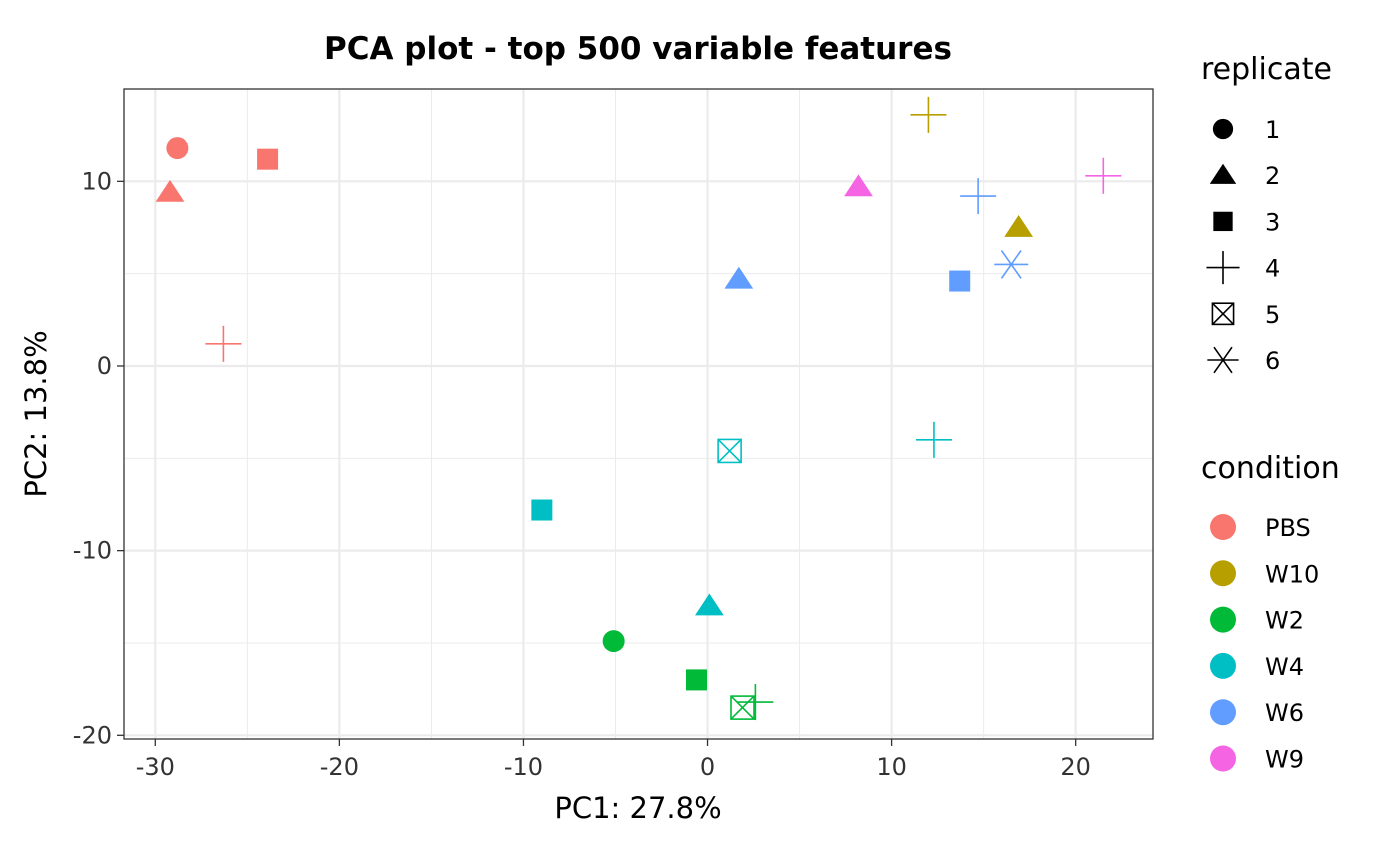 The width and height of the screenshot is (1400, 866). Describe the element at coordinates (1243, 360) in the screenshot. I see `replicate-legend-item: 6` at that location.